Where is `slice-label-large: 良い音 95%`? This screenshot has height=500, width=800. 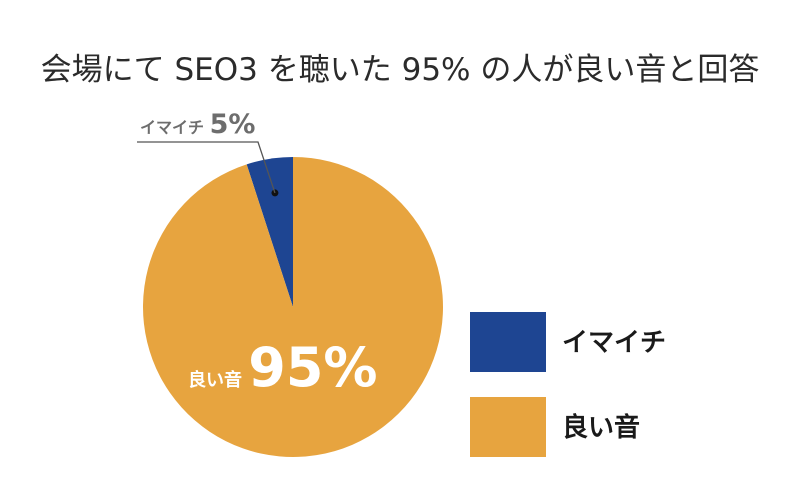 slice-label-large: 良い音 95% is located at coordinates (283, 367).